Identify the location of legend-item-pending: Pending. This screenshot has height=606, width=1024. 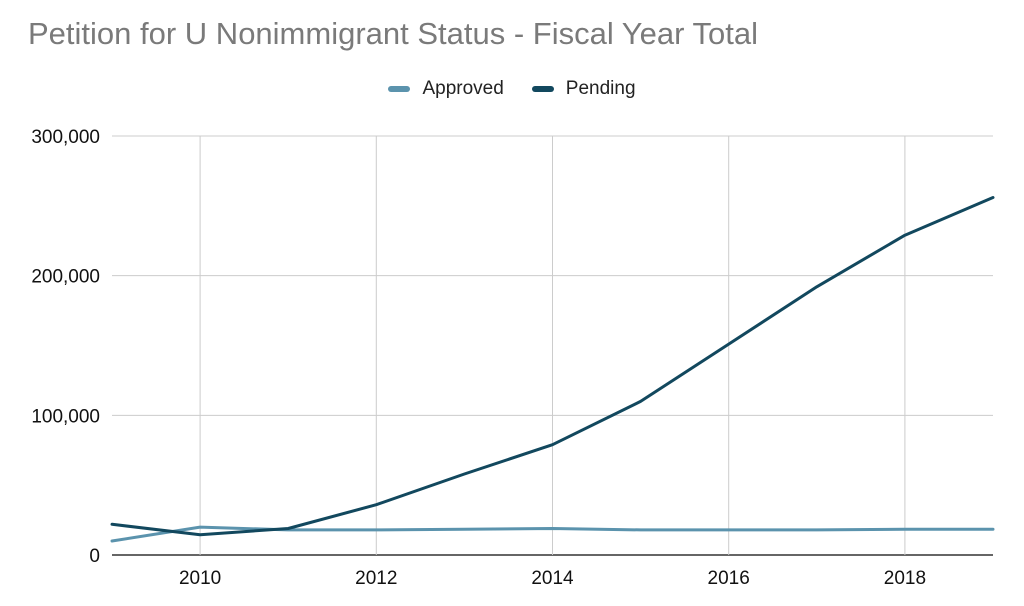
(583, 89).